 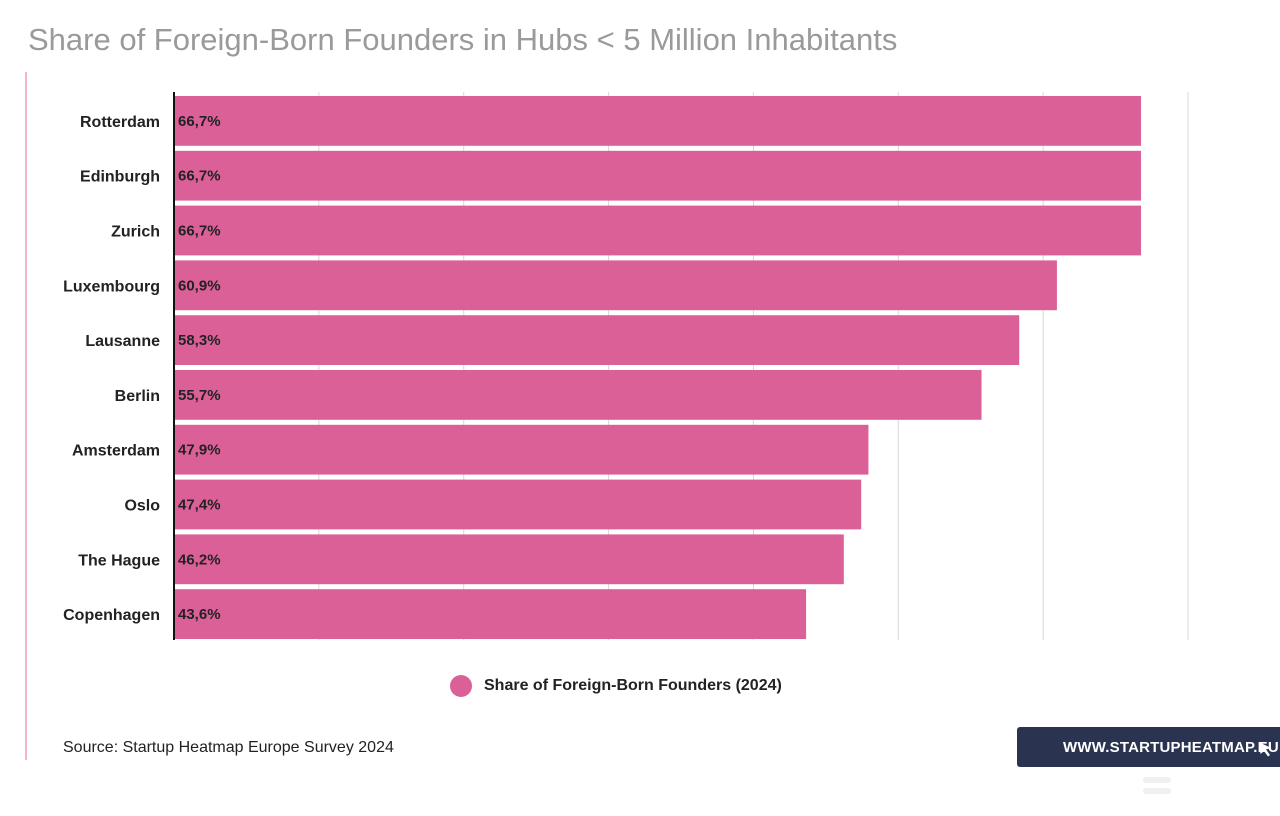 What do you see at coordinates (1265, 749) in the screenshot?
I see `cursor-icon` at bounding box center [1265, 749].